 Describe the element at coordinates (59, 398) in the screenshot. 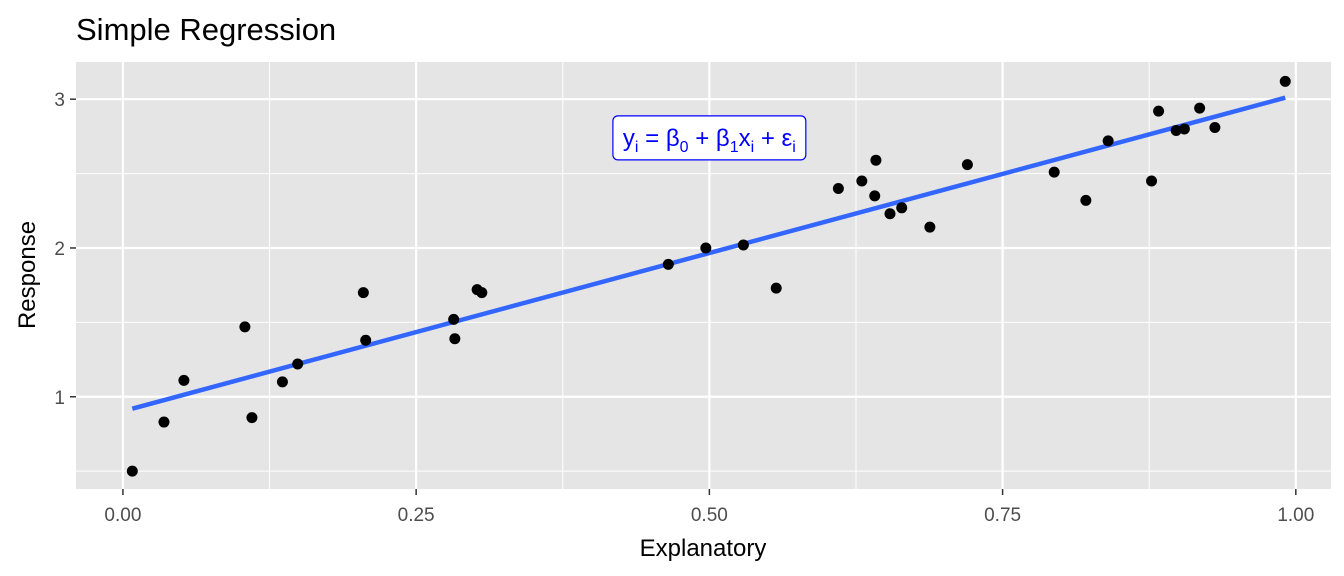

I see `y-tick-label: 1` at that location.